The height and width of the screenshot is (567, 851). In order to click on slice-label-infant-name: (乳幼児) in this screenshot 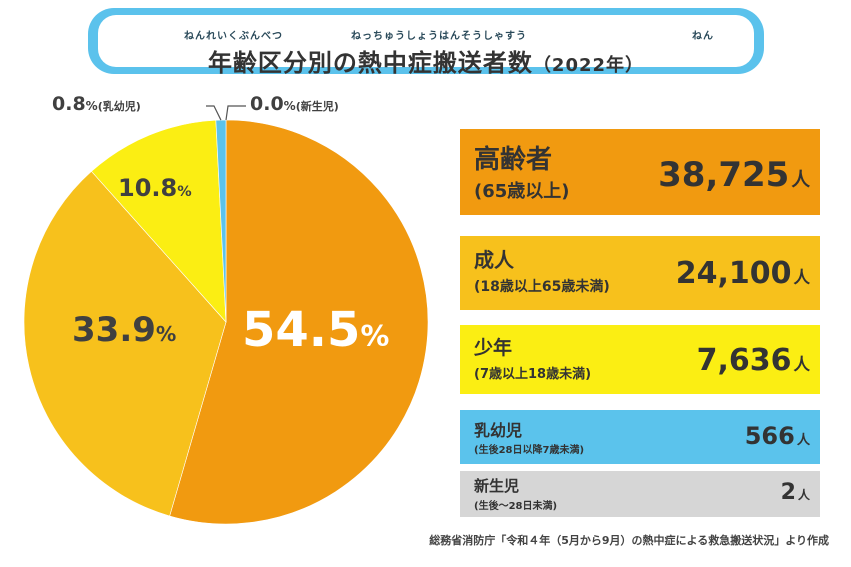, I will do `click(119, 106)`.